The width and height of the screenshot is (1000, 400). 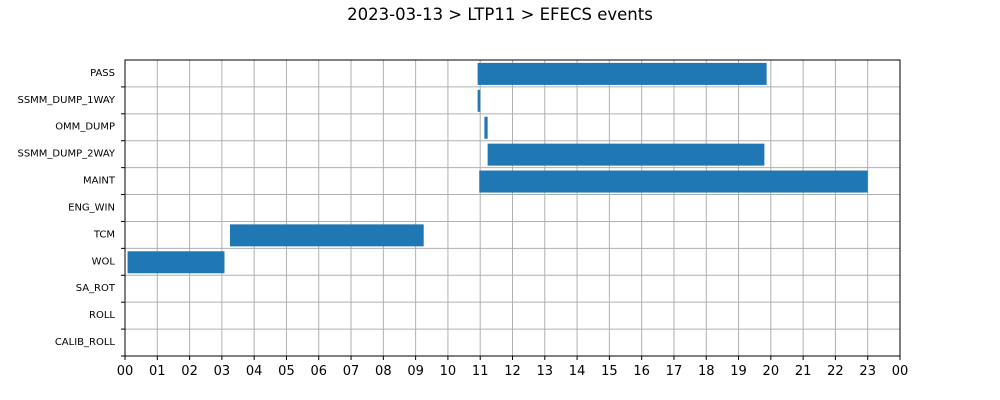 What do you see at coordinates (222, 371) in the screenshot?
I see `x-tick-label: 03` at bounding box center [222, 371].